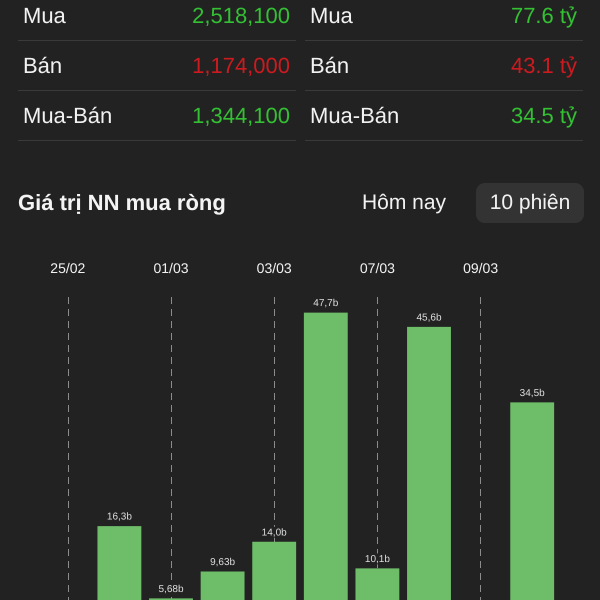  What do you see at coordinates (378, 268) in the screenshot?
I see `x-tick-label: 07/03` at bounding box center [378, 268].